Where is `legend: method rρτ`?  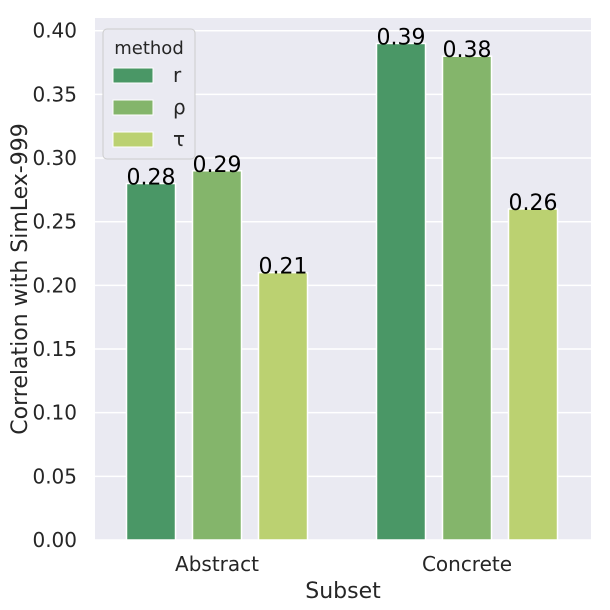
legend: method rρτ is located at coordinates (149, 94).